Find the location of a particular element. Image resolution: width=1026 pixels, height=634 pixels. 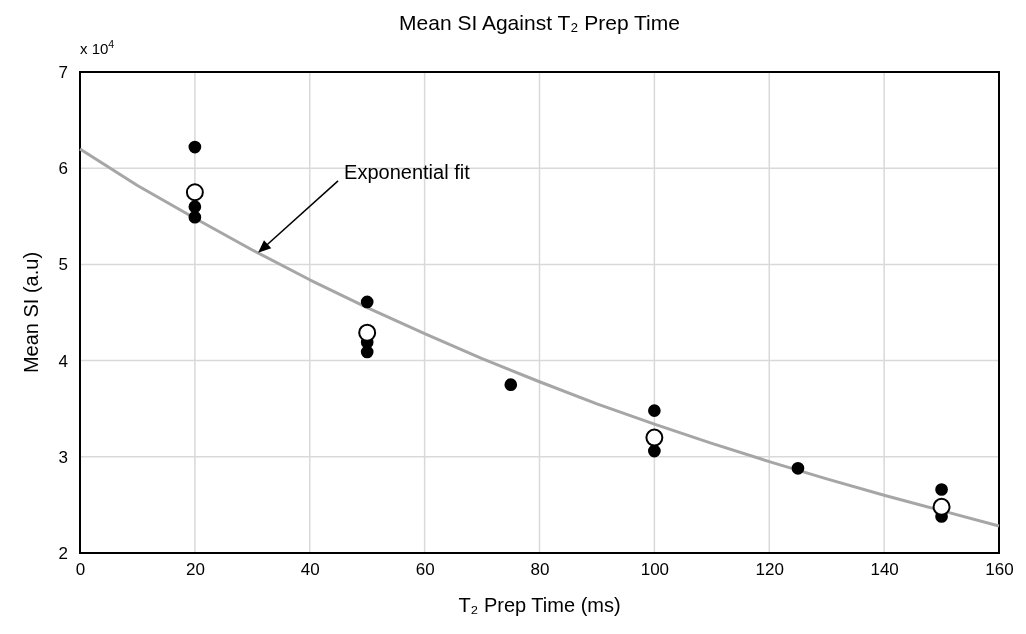

x-tick-label: 100 is located at coordinates (655, 570).